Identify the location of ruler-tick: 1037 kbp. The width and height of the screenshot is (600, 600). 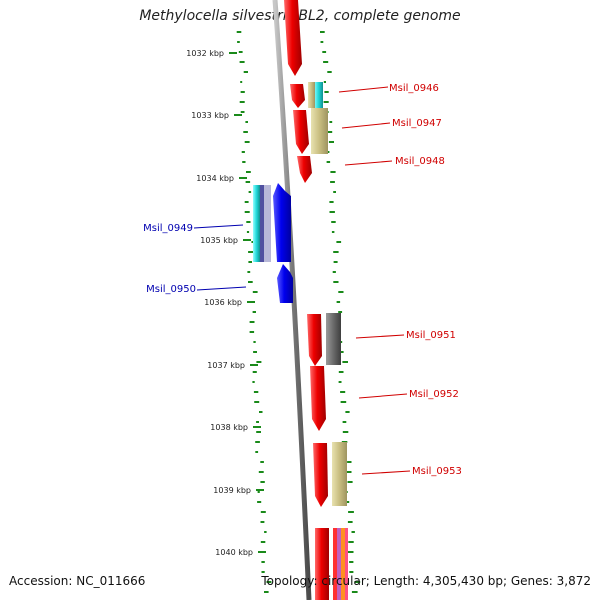
(232, 365).